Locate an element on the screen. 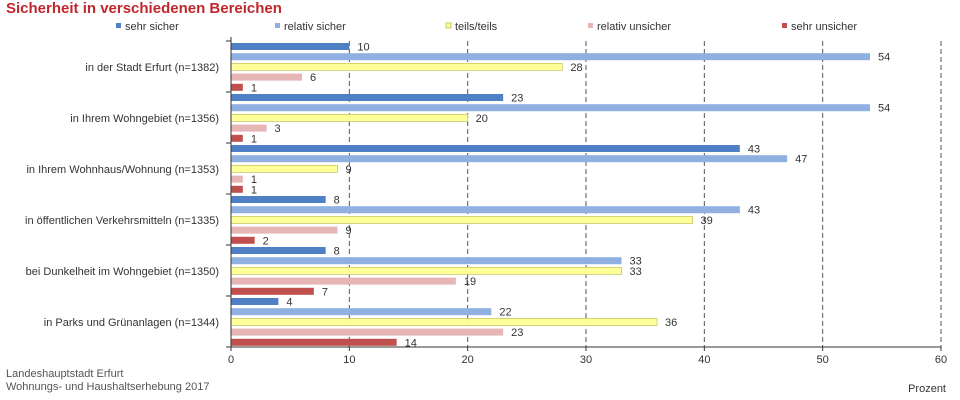 Image resolution: width=960 pixels, height=400 pixels. value-label: 22 is located at coordinates (505, 313).